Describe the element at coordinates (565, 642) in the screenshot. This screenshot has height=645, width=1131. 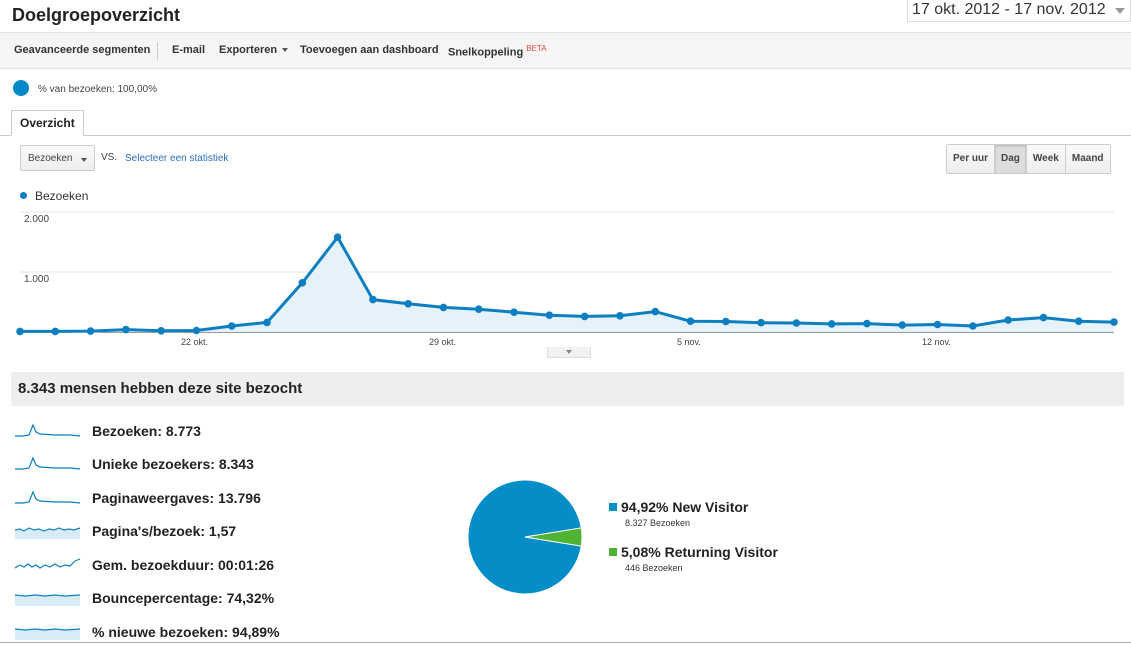
I see `divider` at that location.